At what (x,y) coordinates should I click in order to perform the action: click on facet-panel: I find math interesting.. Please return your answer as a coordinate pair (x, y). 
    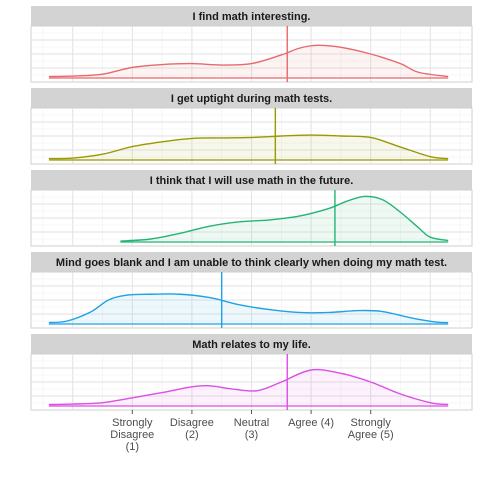
    Looking at the image, I should click on (251, 44).